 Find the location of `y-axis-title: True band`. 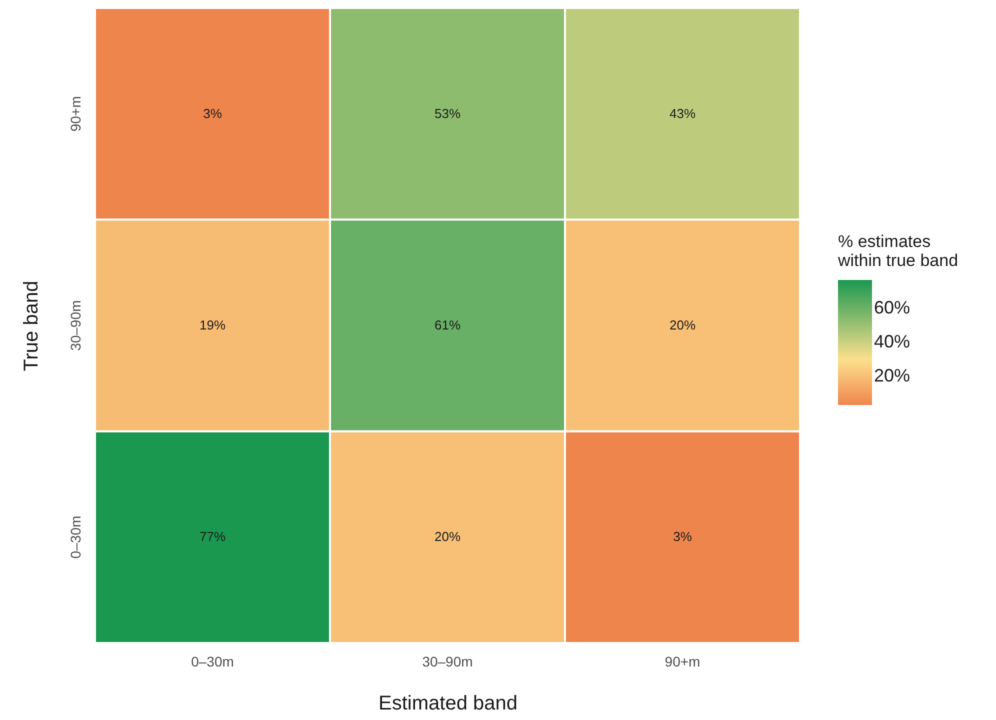

y-axis-title: True band is located at coordinates (31, 326).